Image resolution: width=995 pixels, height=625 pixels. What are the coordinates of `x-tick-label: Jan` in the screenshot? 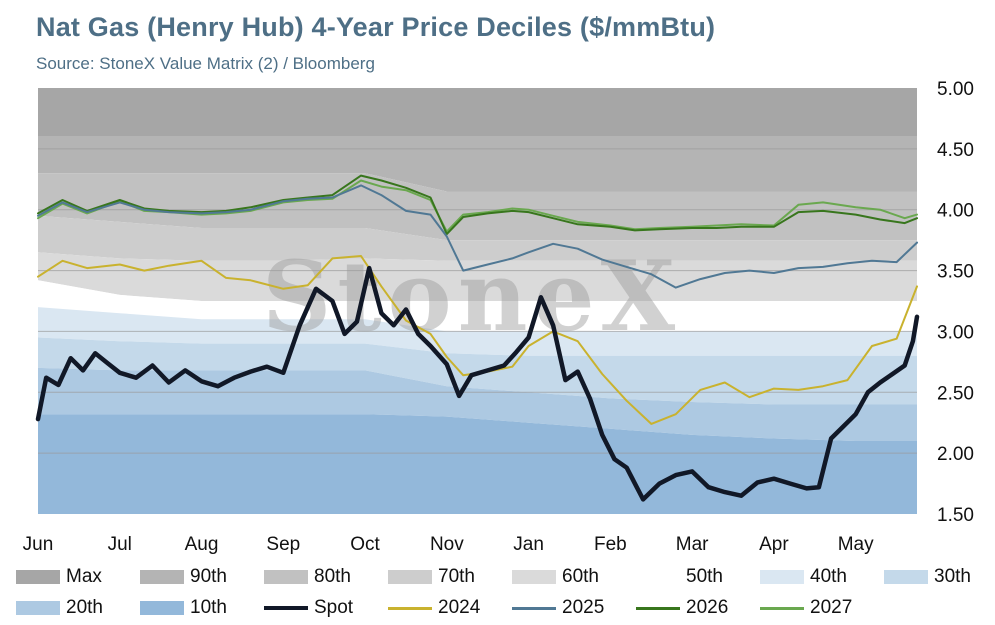 It's located at (528, 544).